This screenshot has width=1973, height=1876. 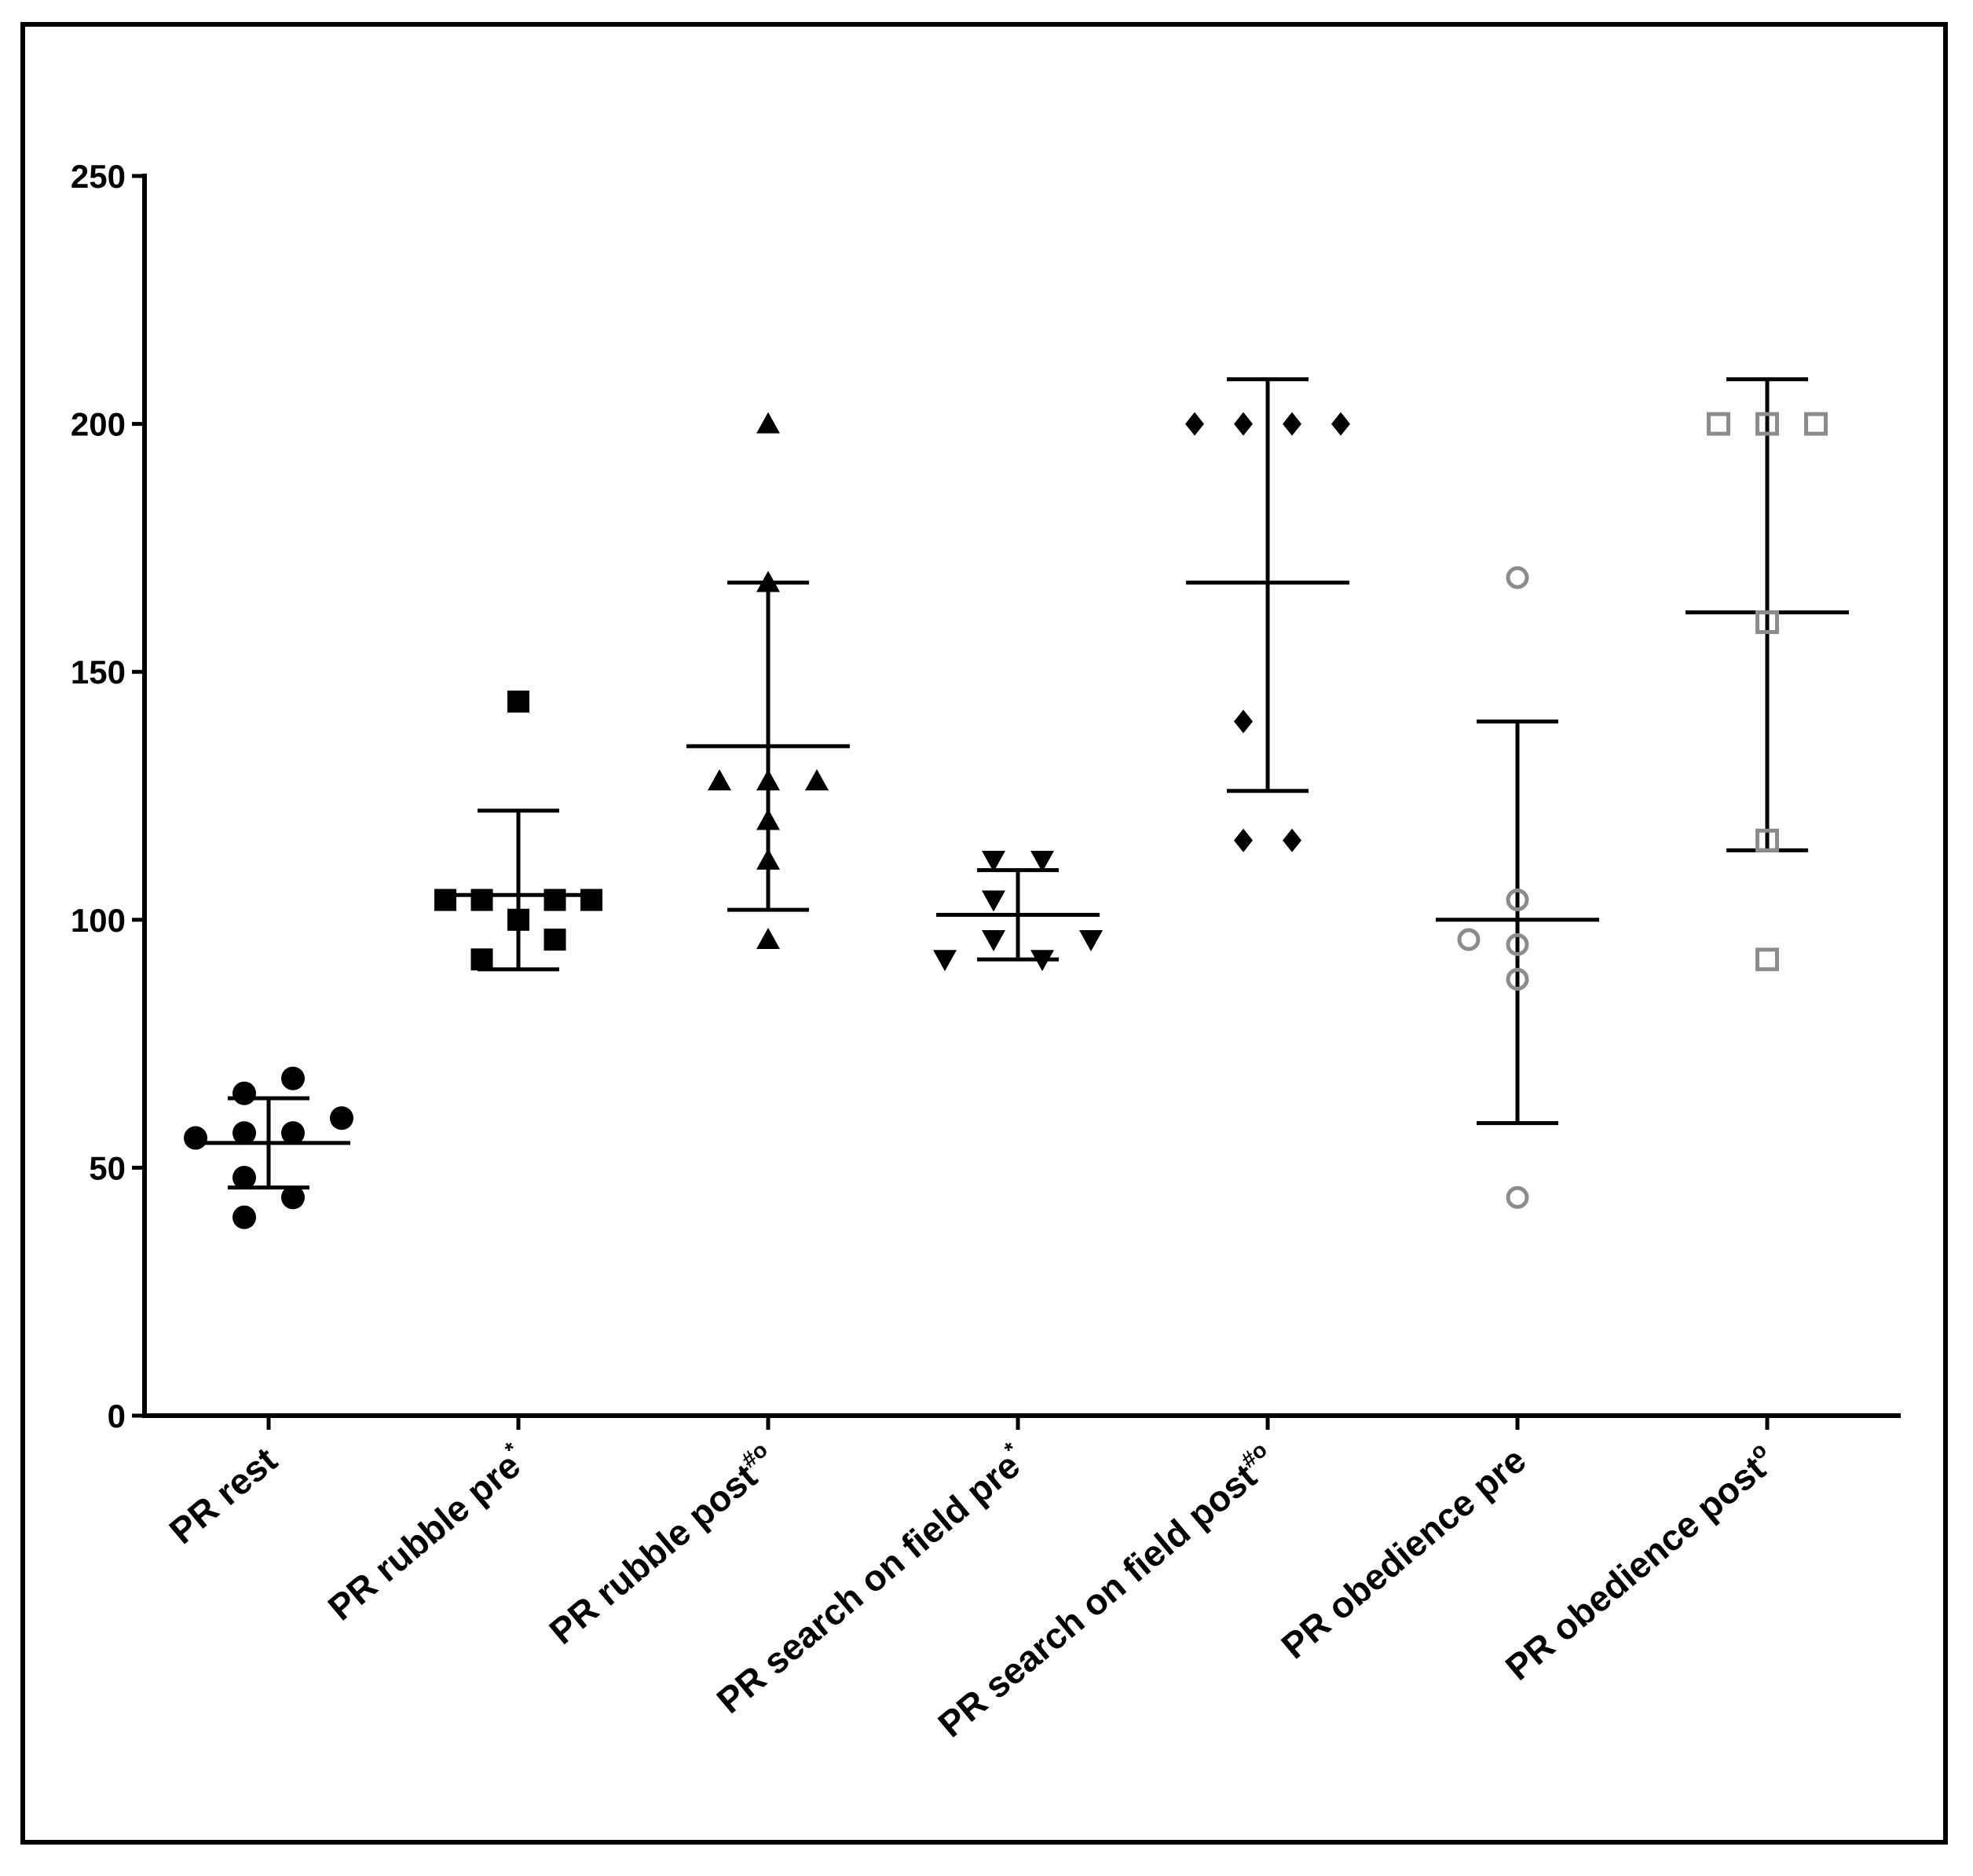 What do you see at coordinates (1403, 1553) in the screenshot?
I see `x-category-label: PR obedience pre` at bounding box center [1403, 1553].